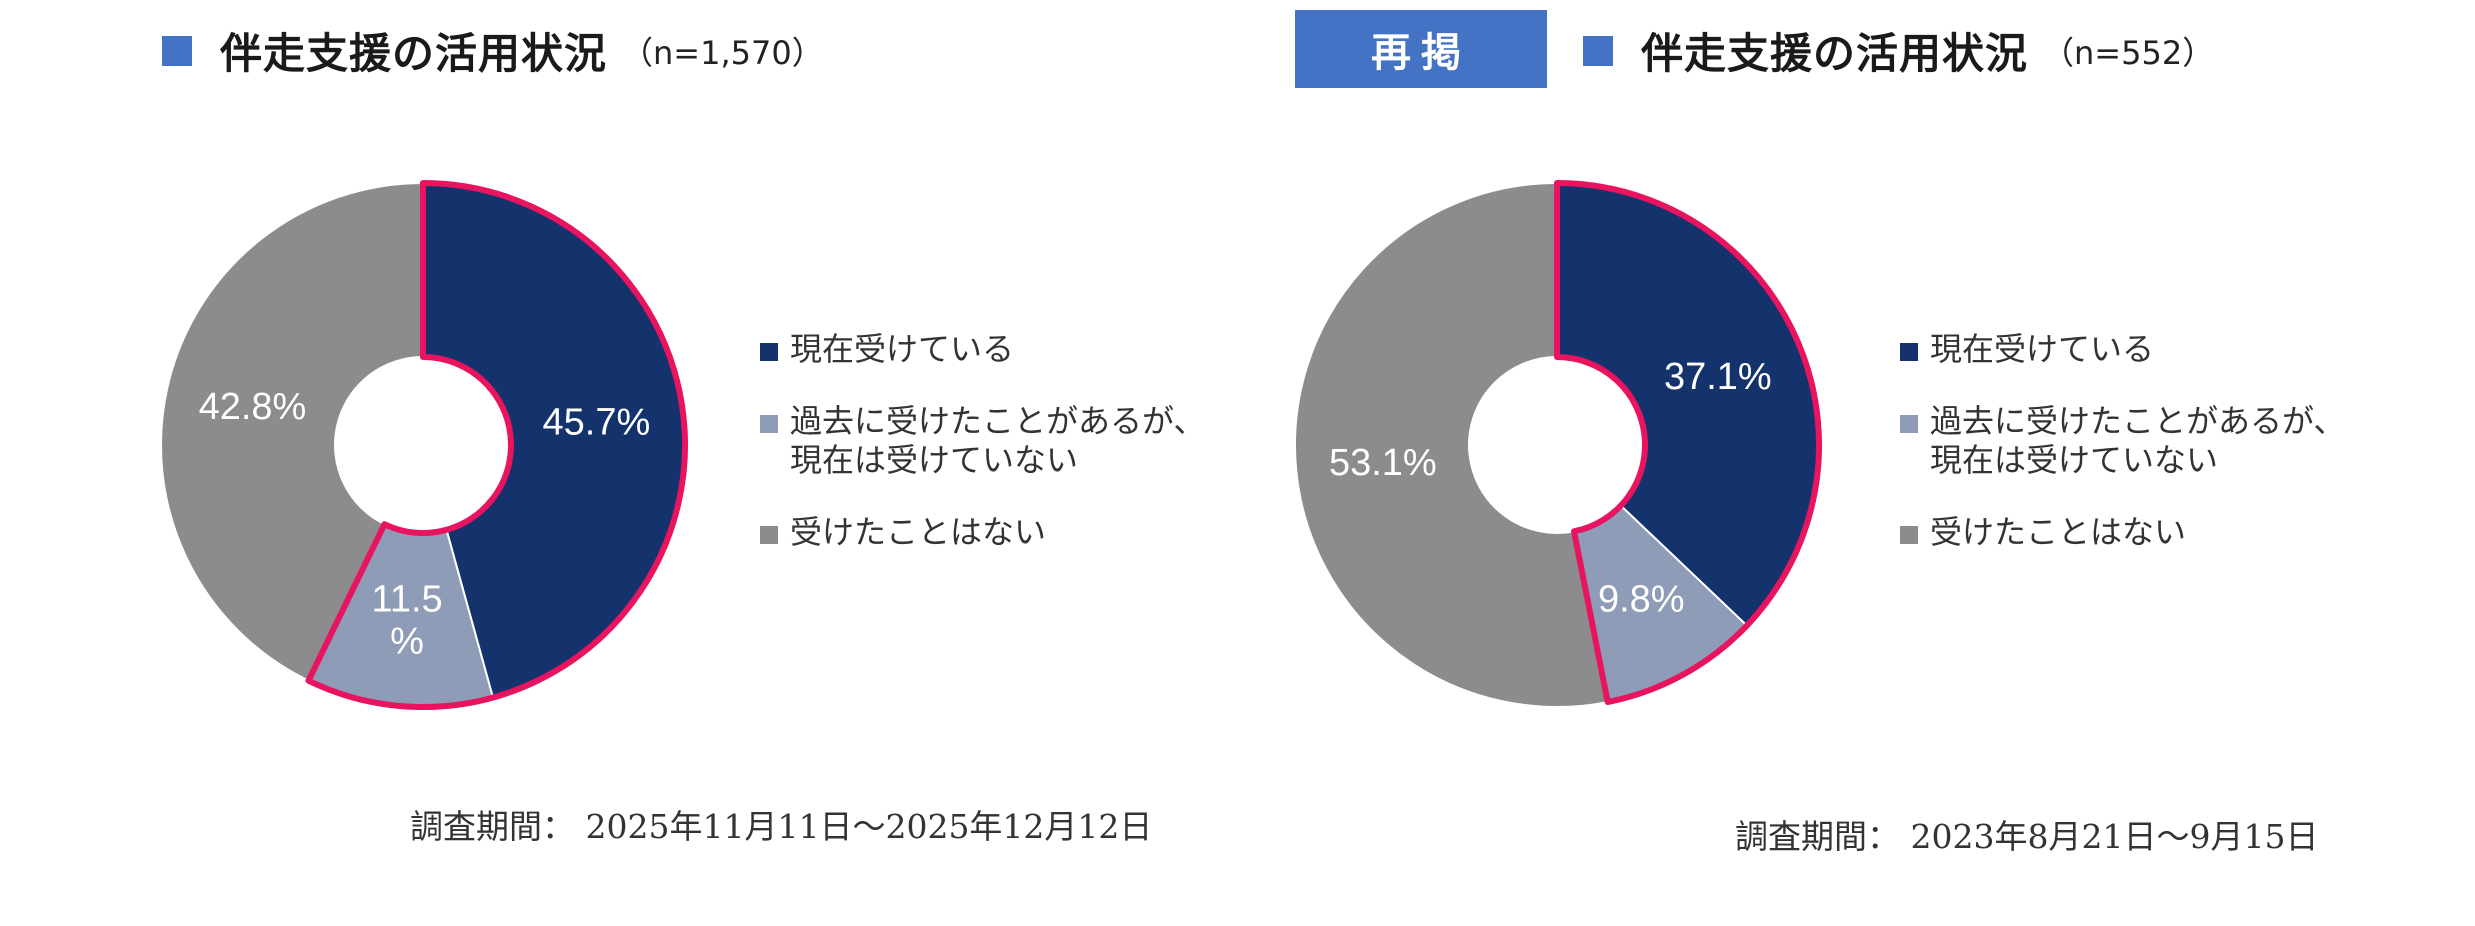 The image size is (2475, 926). I want to click on slice-label-current: 37.1%, so click(1718, 377).